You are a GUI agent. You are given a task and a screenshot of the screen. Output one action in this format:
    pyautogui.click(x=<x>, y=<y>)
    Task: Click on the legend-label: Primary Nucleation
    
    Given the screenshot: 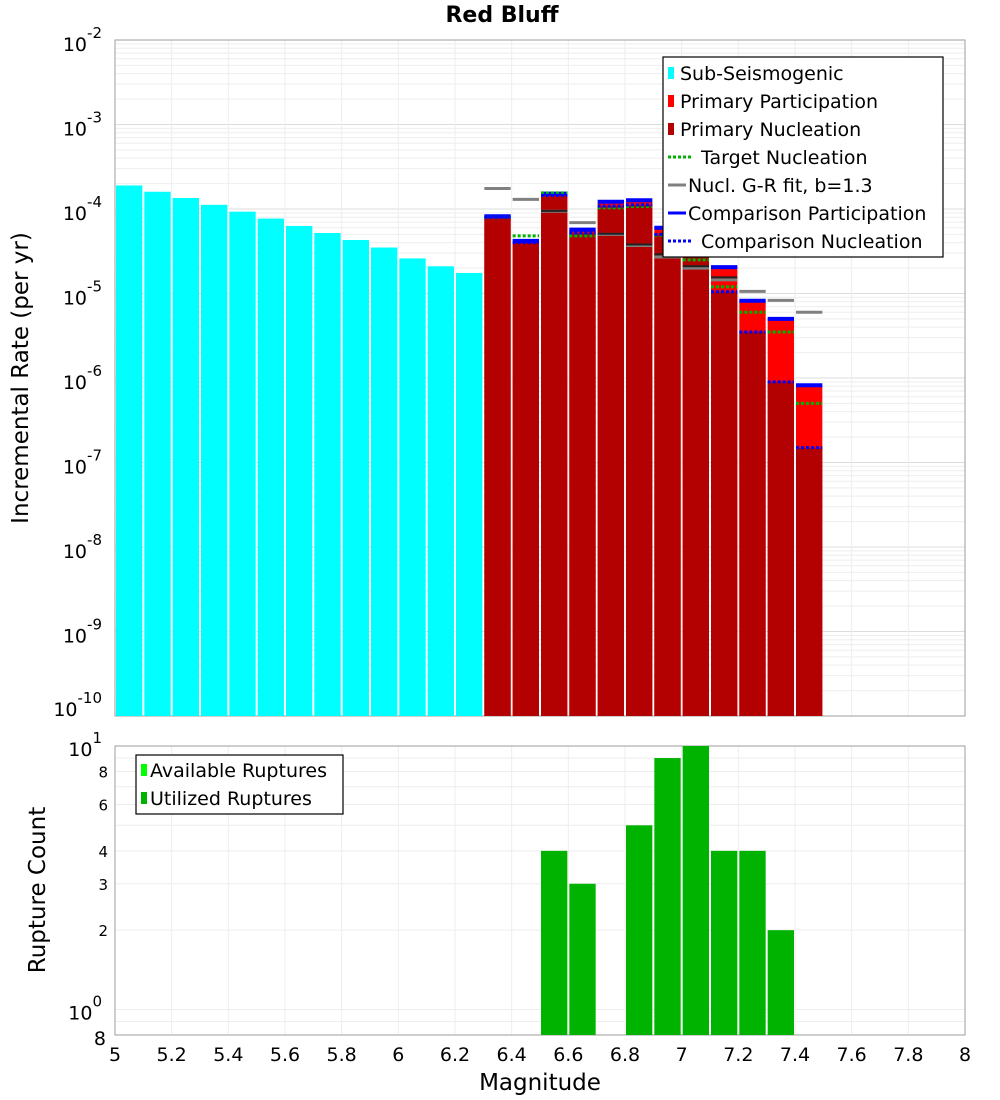 What is the action you would take?
    pyautogui.click(x=770, y=130)
    